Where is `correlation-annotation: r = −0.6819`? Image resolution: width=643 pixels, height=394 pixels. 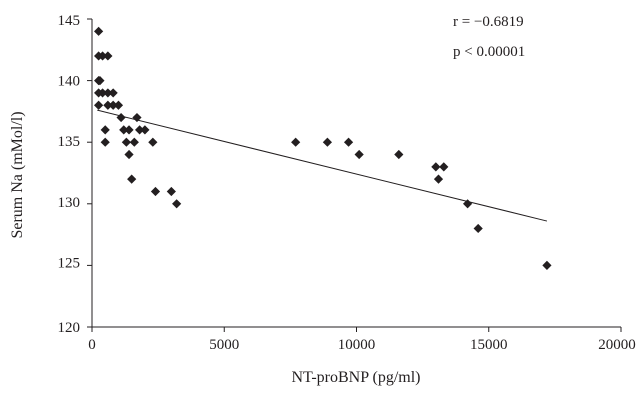 correlation-annotation: r = −0.6819 is located at coordinates (488, 22).